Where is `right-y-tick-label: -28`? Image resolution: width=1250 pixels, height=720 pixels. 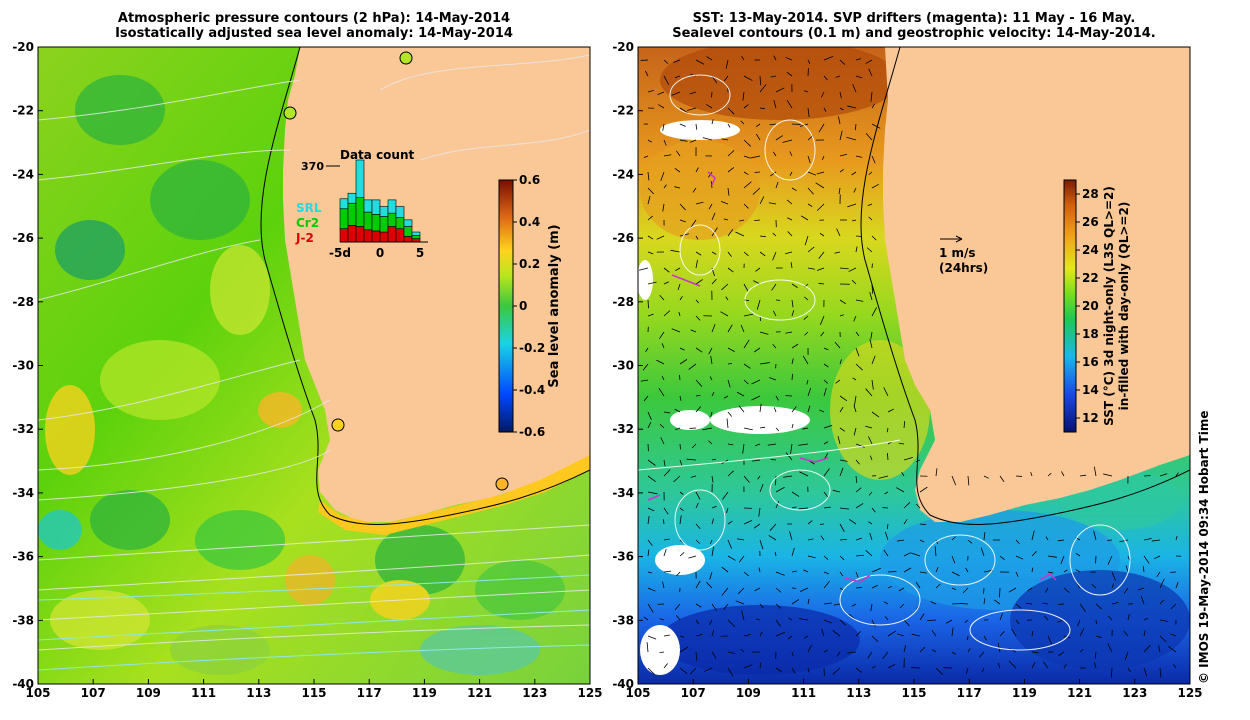 right-y-tick-label: -28 is located at coordinates (623, 302).